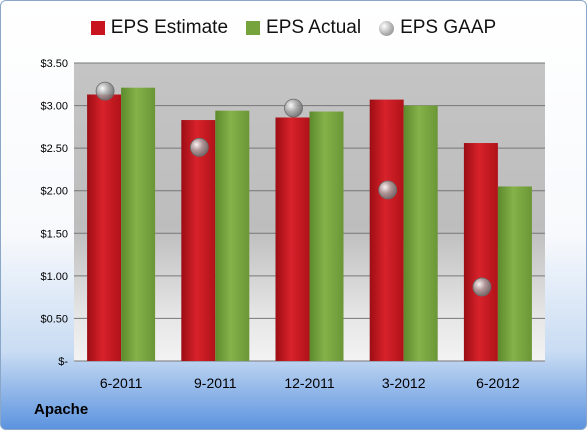 This screenshot has height=430, width=587. Describe the element at coordinates (54, 234) in the screenshot. I see `y-tick-label: $1.50` at that location.